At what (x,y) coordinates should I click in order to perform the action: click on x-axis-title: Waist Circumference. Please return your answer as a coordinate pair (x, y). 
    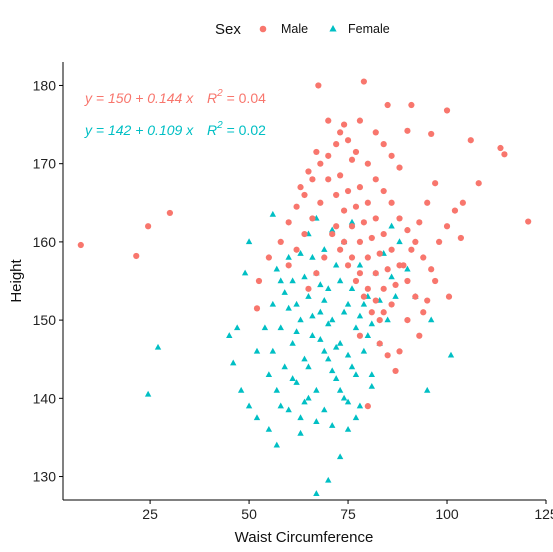
    Looking at the image, I should click on (304, 537).